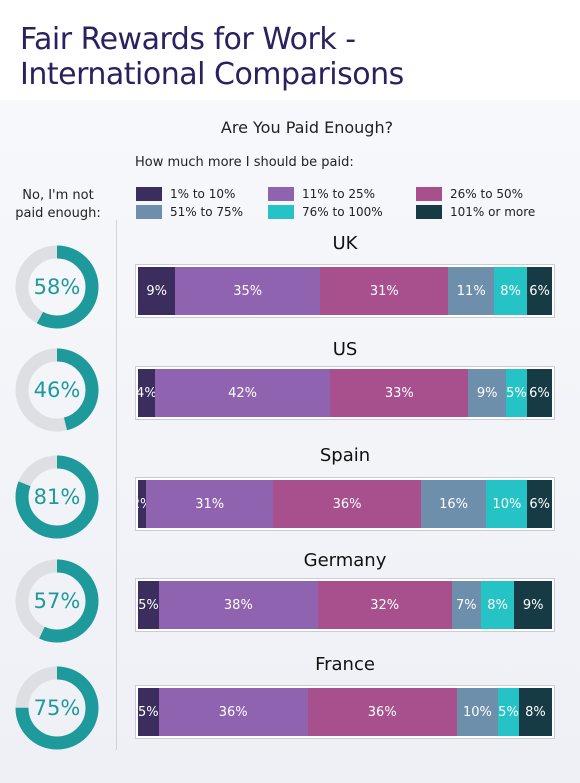 The image size is (580, 783). I want to click on bar-segment: 31%, so click(210, 504).